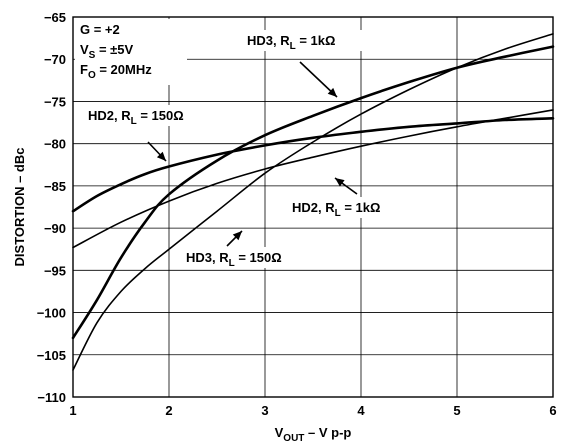 The width and height of the screenshot is (565, 444). What do you see at coordinates (55, 17) in the screenshot?
I see `y-tick-label: −65` at bounding box center [55, 17].